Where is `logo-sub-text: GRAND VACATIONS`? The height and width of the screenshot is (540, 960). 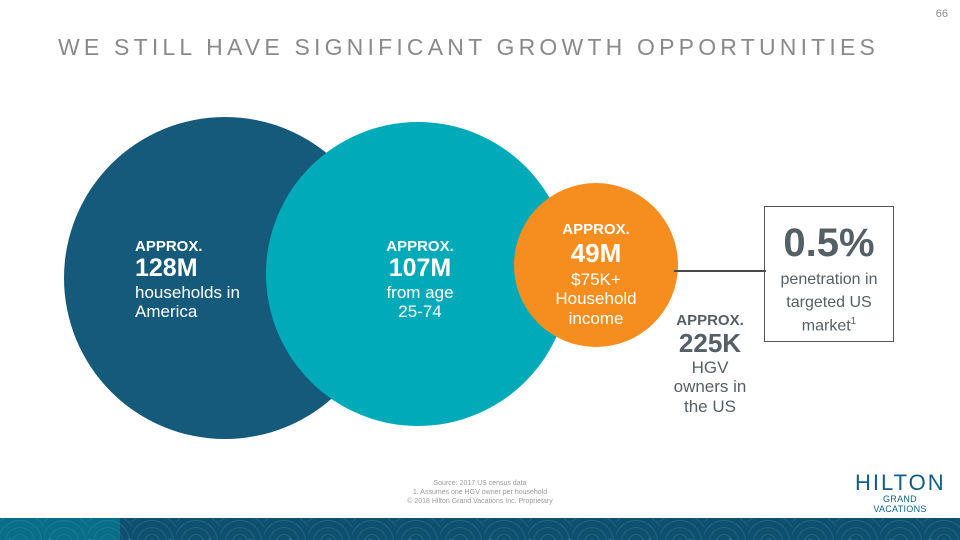
logo-sub-text: GRAND VACATIONS is located at coordinates (900, 504).